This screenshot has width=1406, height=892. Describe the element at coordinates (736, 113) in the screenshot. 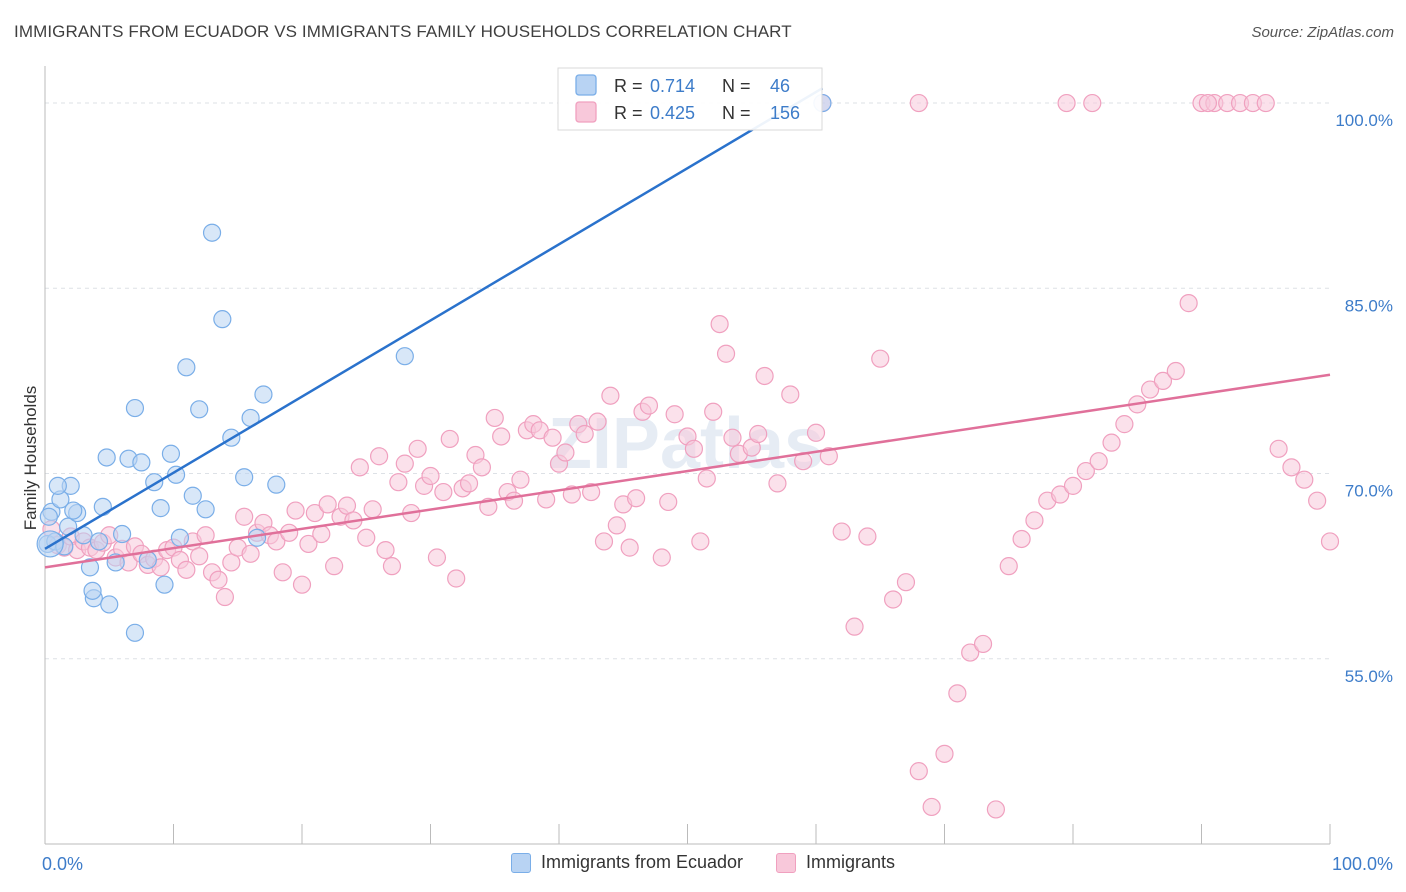

I see `legend-n-label-1: N =` at that location.